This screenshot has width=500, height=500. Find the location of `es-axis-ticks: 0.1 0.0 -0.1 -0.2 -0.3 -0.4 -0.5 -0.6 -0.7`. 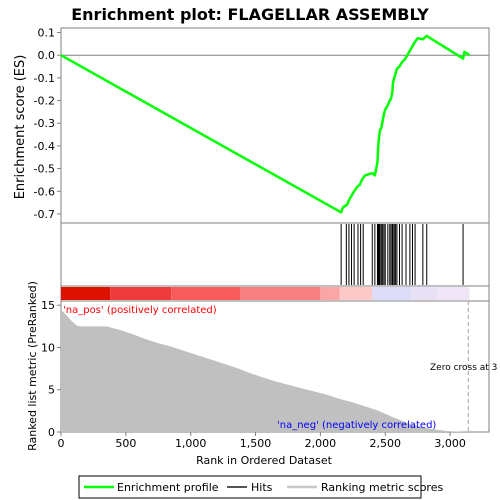

es-axis-ticks: 0.1 0.0 -0.1 -0.2 -0.3 -0.4 -0.5 -0.6 -0.7 is located at coordinates (47, 124).